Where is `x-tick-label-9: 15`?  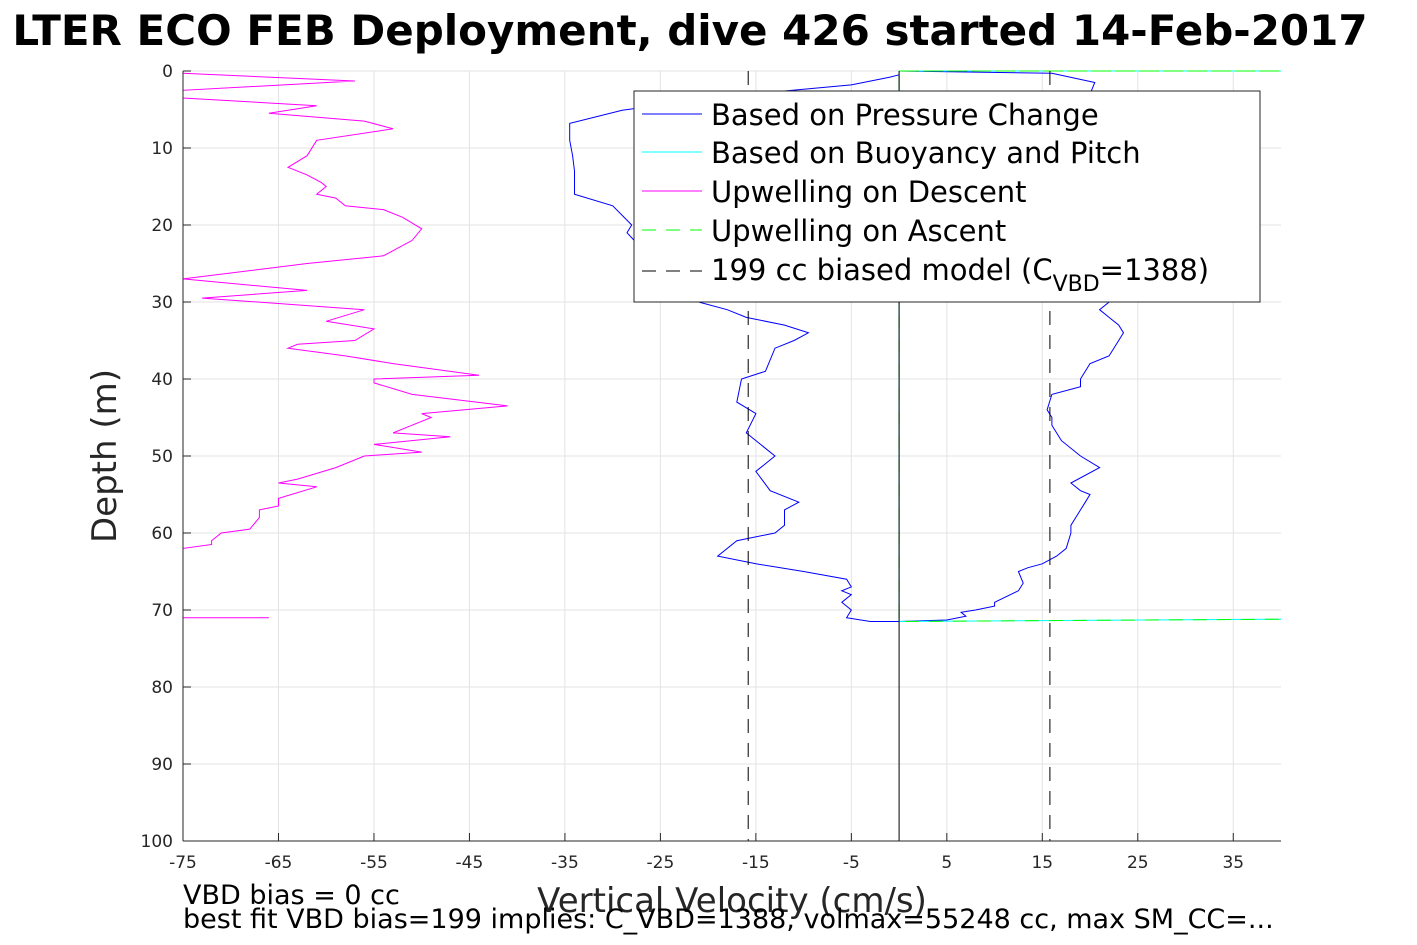 x-tick-label-9: 15 is located at coordinates (1042, 863).